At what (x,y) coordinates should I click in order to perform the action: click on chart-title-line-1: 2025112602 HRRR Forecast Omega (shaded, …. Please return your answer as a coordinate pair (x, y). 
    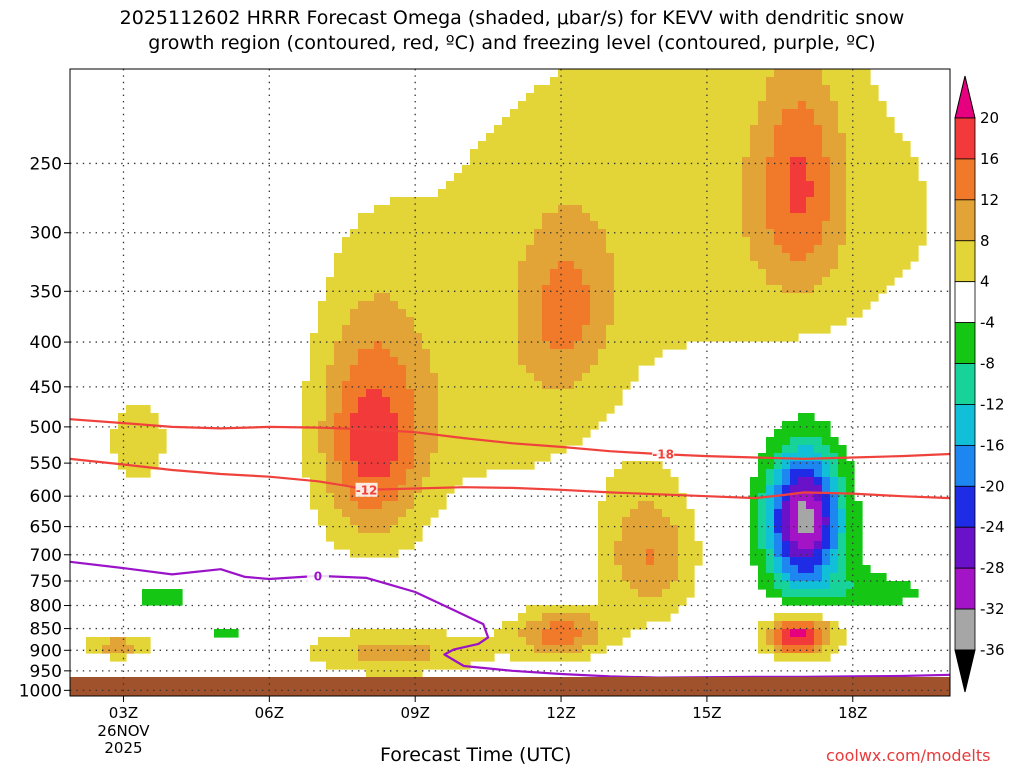
    Looking at the image, I should click on (512, 18).